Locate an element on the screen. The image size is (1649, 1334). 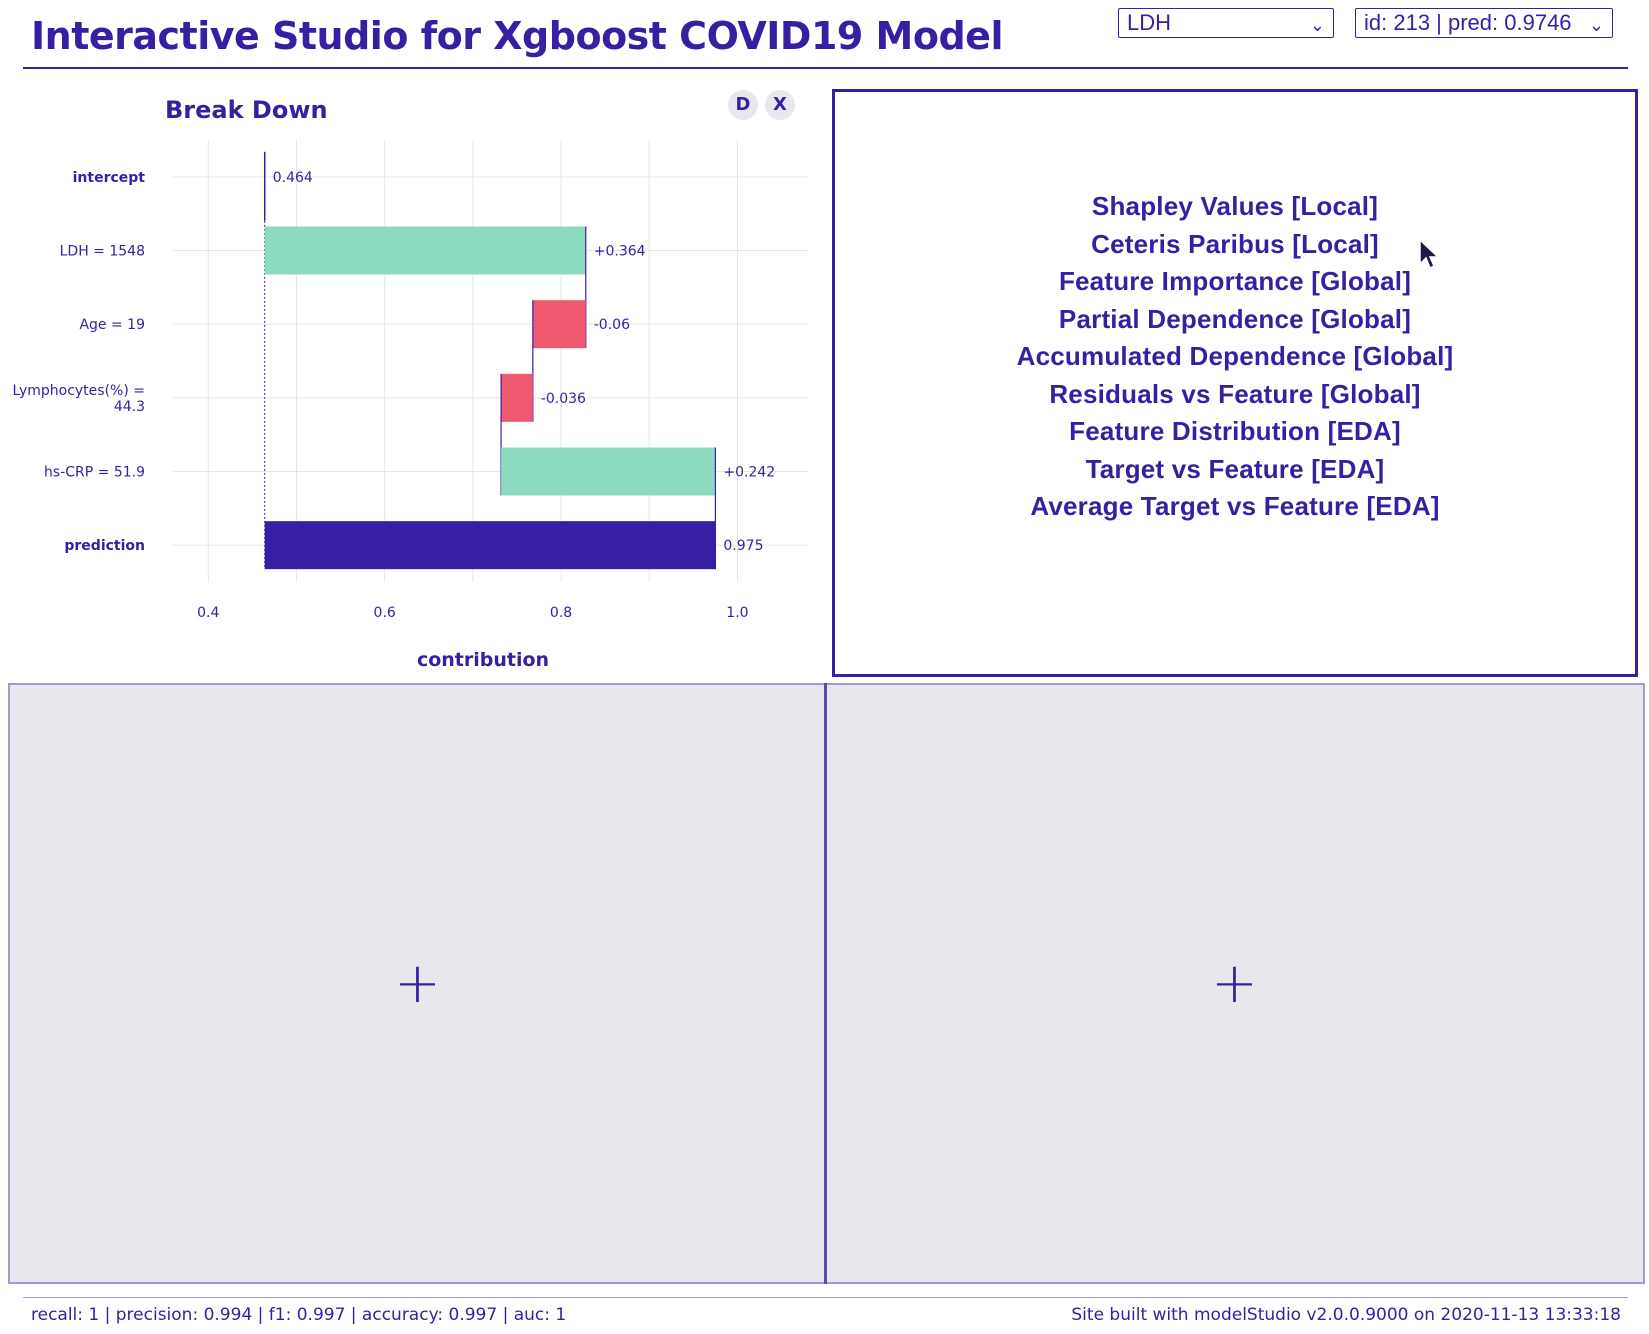
y-tick-label: Age = 19 is located at coordinates (112, 325).